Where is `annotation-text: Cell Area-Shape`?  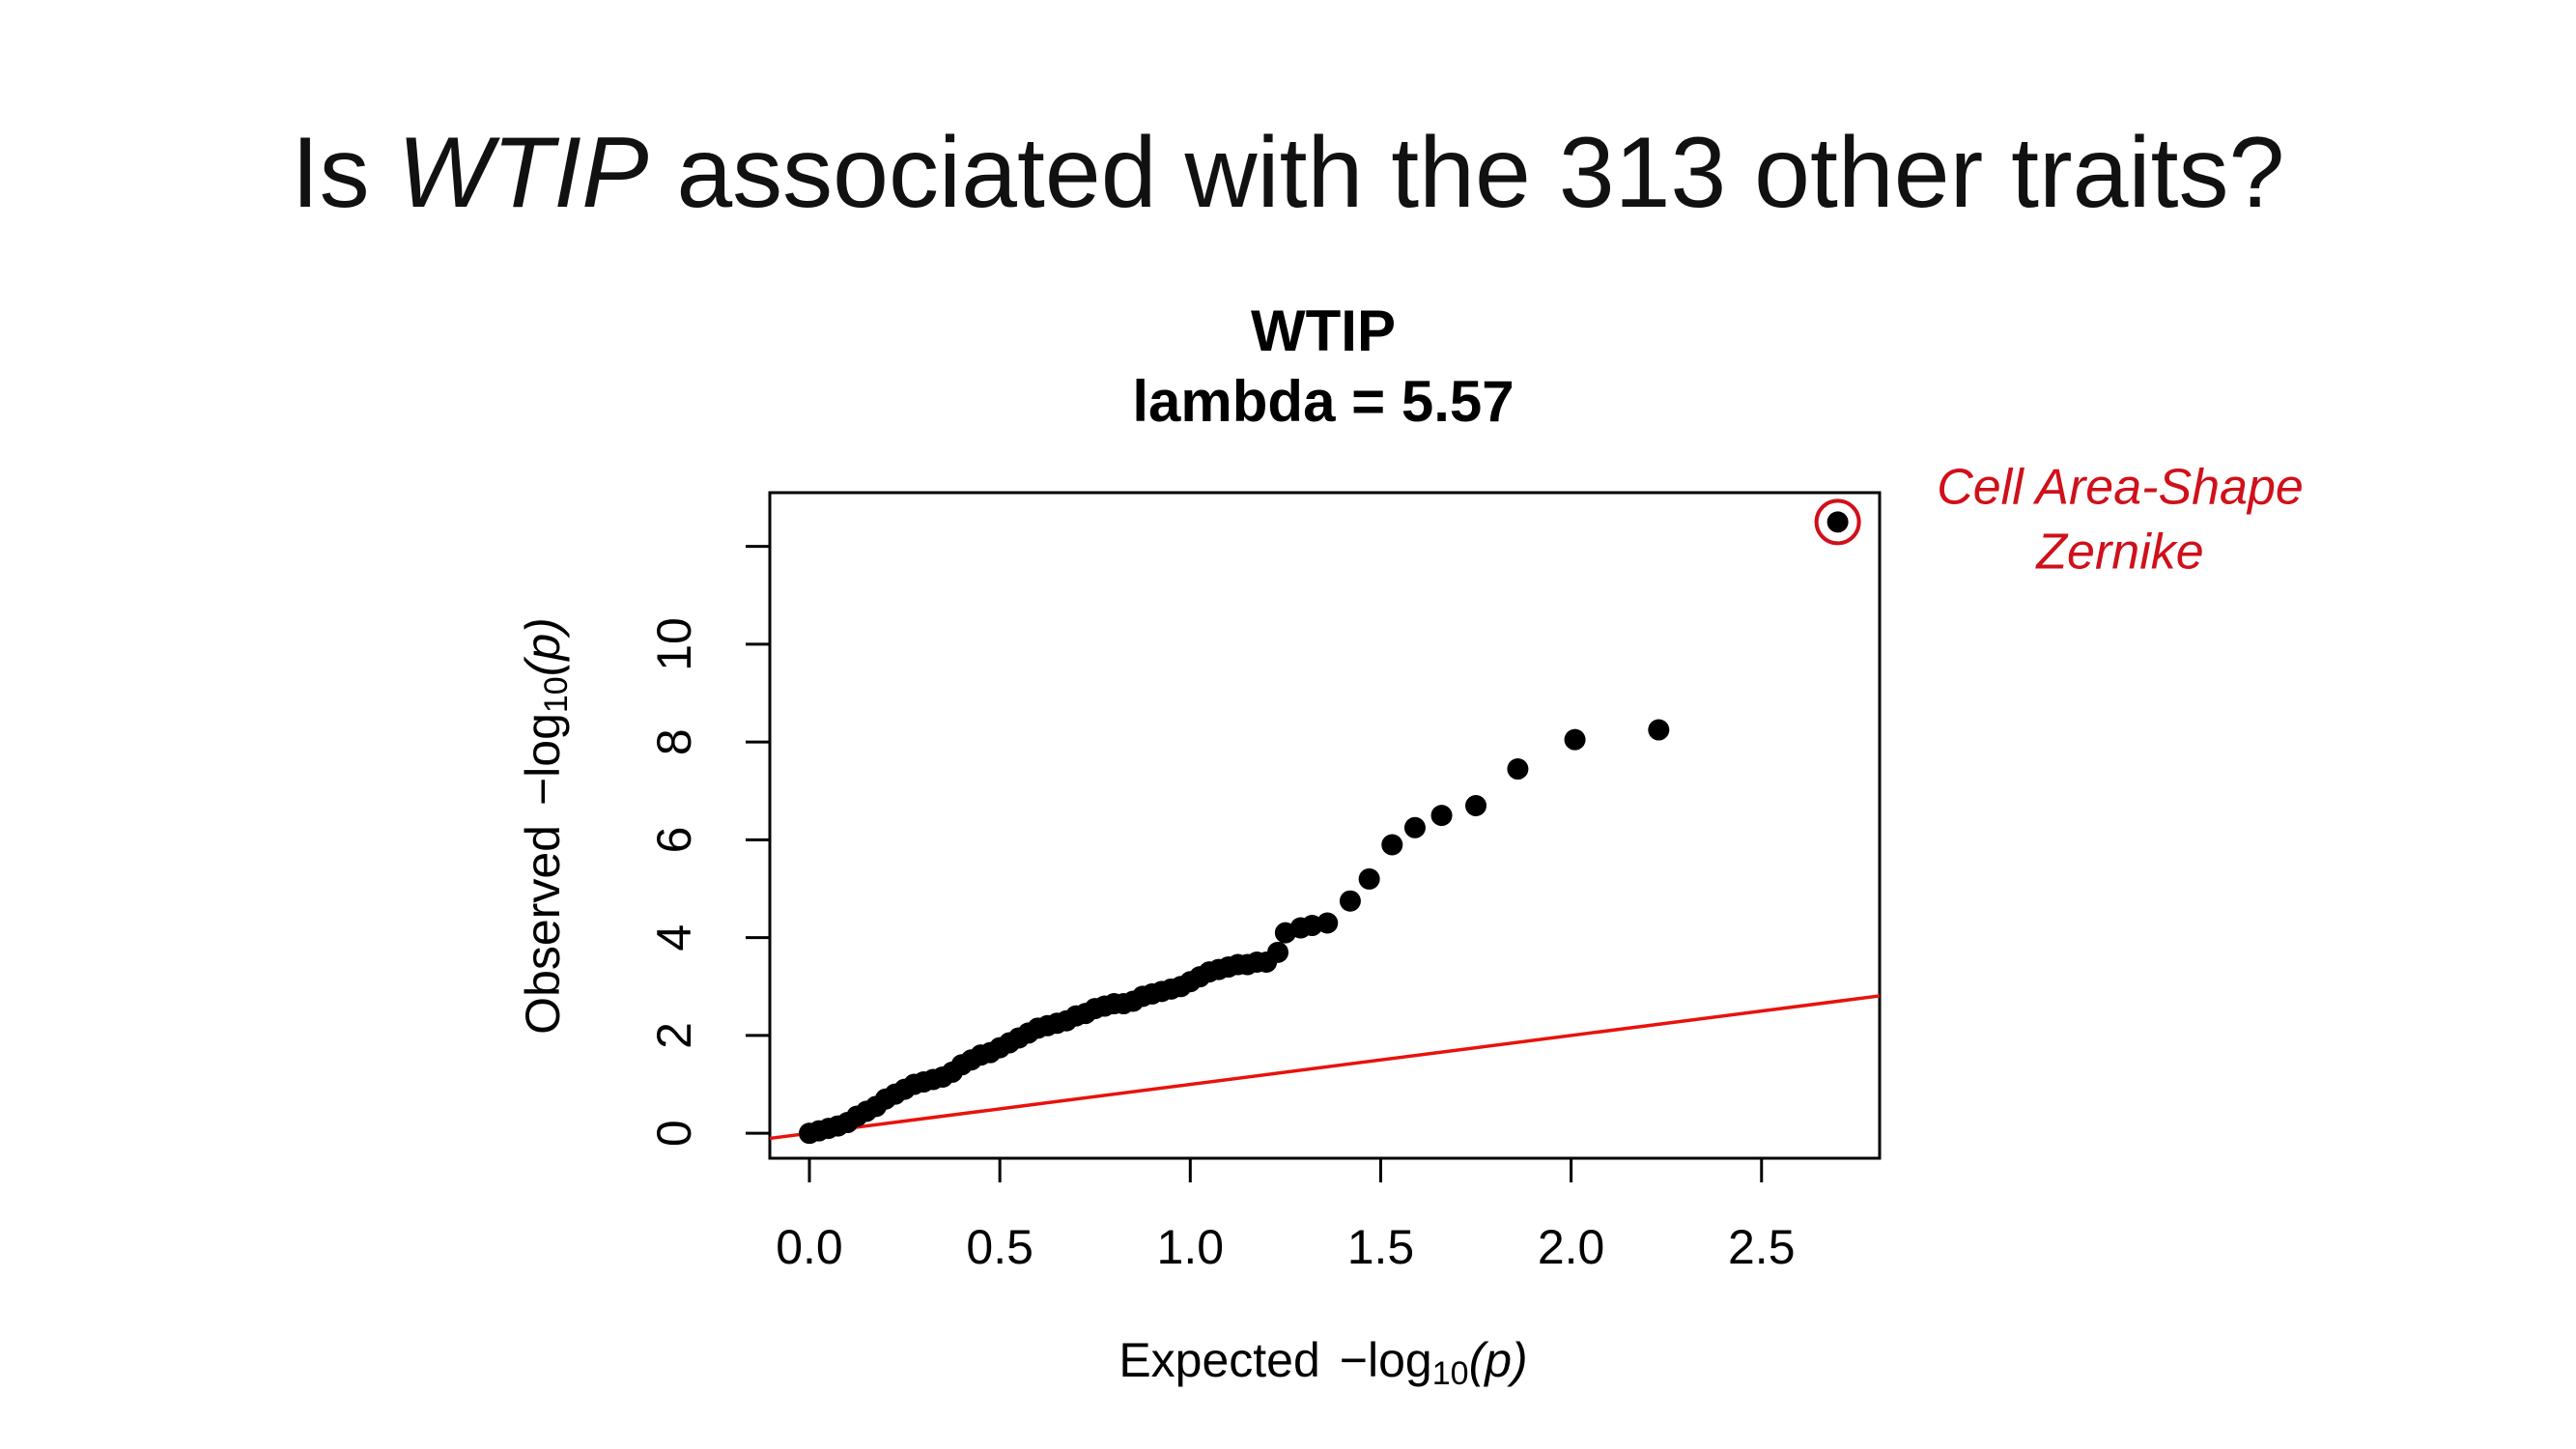
annotation-text: Cell Area-Shape is located at coordinates (2120, 488).